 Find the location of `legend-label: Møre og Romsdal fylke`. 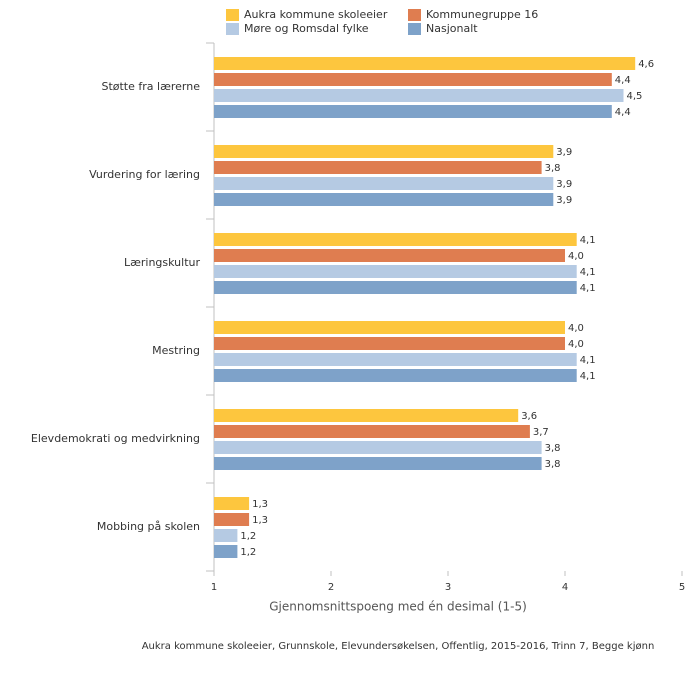

legend-label: Møre og Romsdal fylke is located at coordinates (306, 28).